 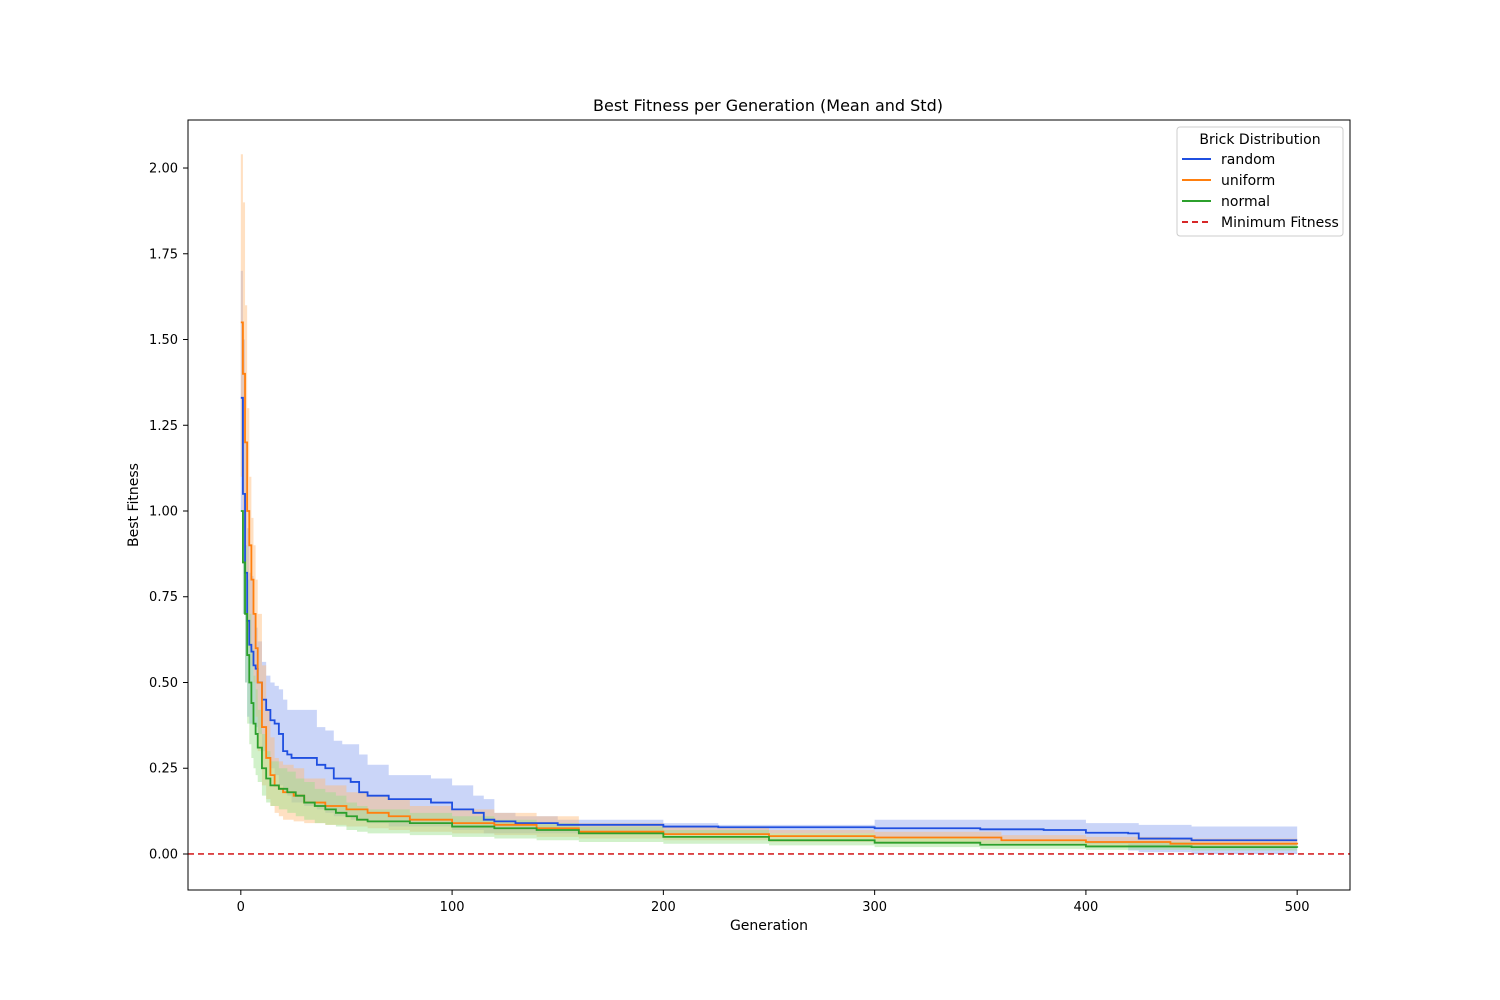 What do you see at coordinates (163, 512) in the screenshot?
I see `y-tick-label: 1.00` at bounding box center [163, 512].